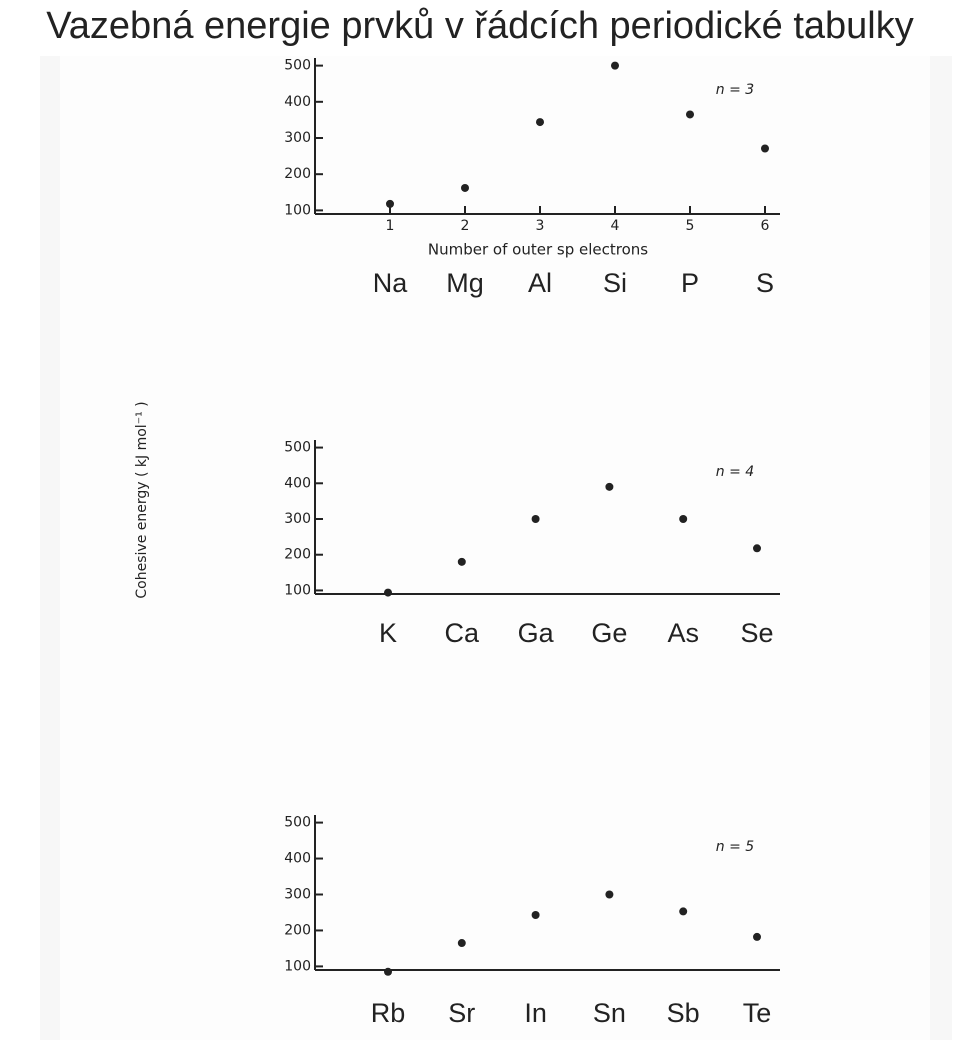  Describe the element at coordinates (765, 226) in the screenshot. I see `x-tick-label: 6` at that location.